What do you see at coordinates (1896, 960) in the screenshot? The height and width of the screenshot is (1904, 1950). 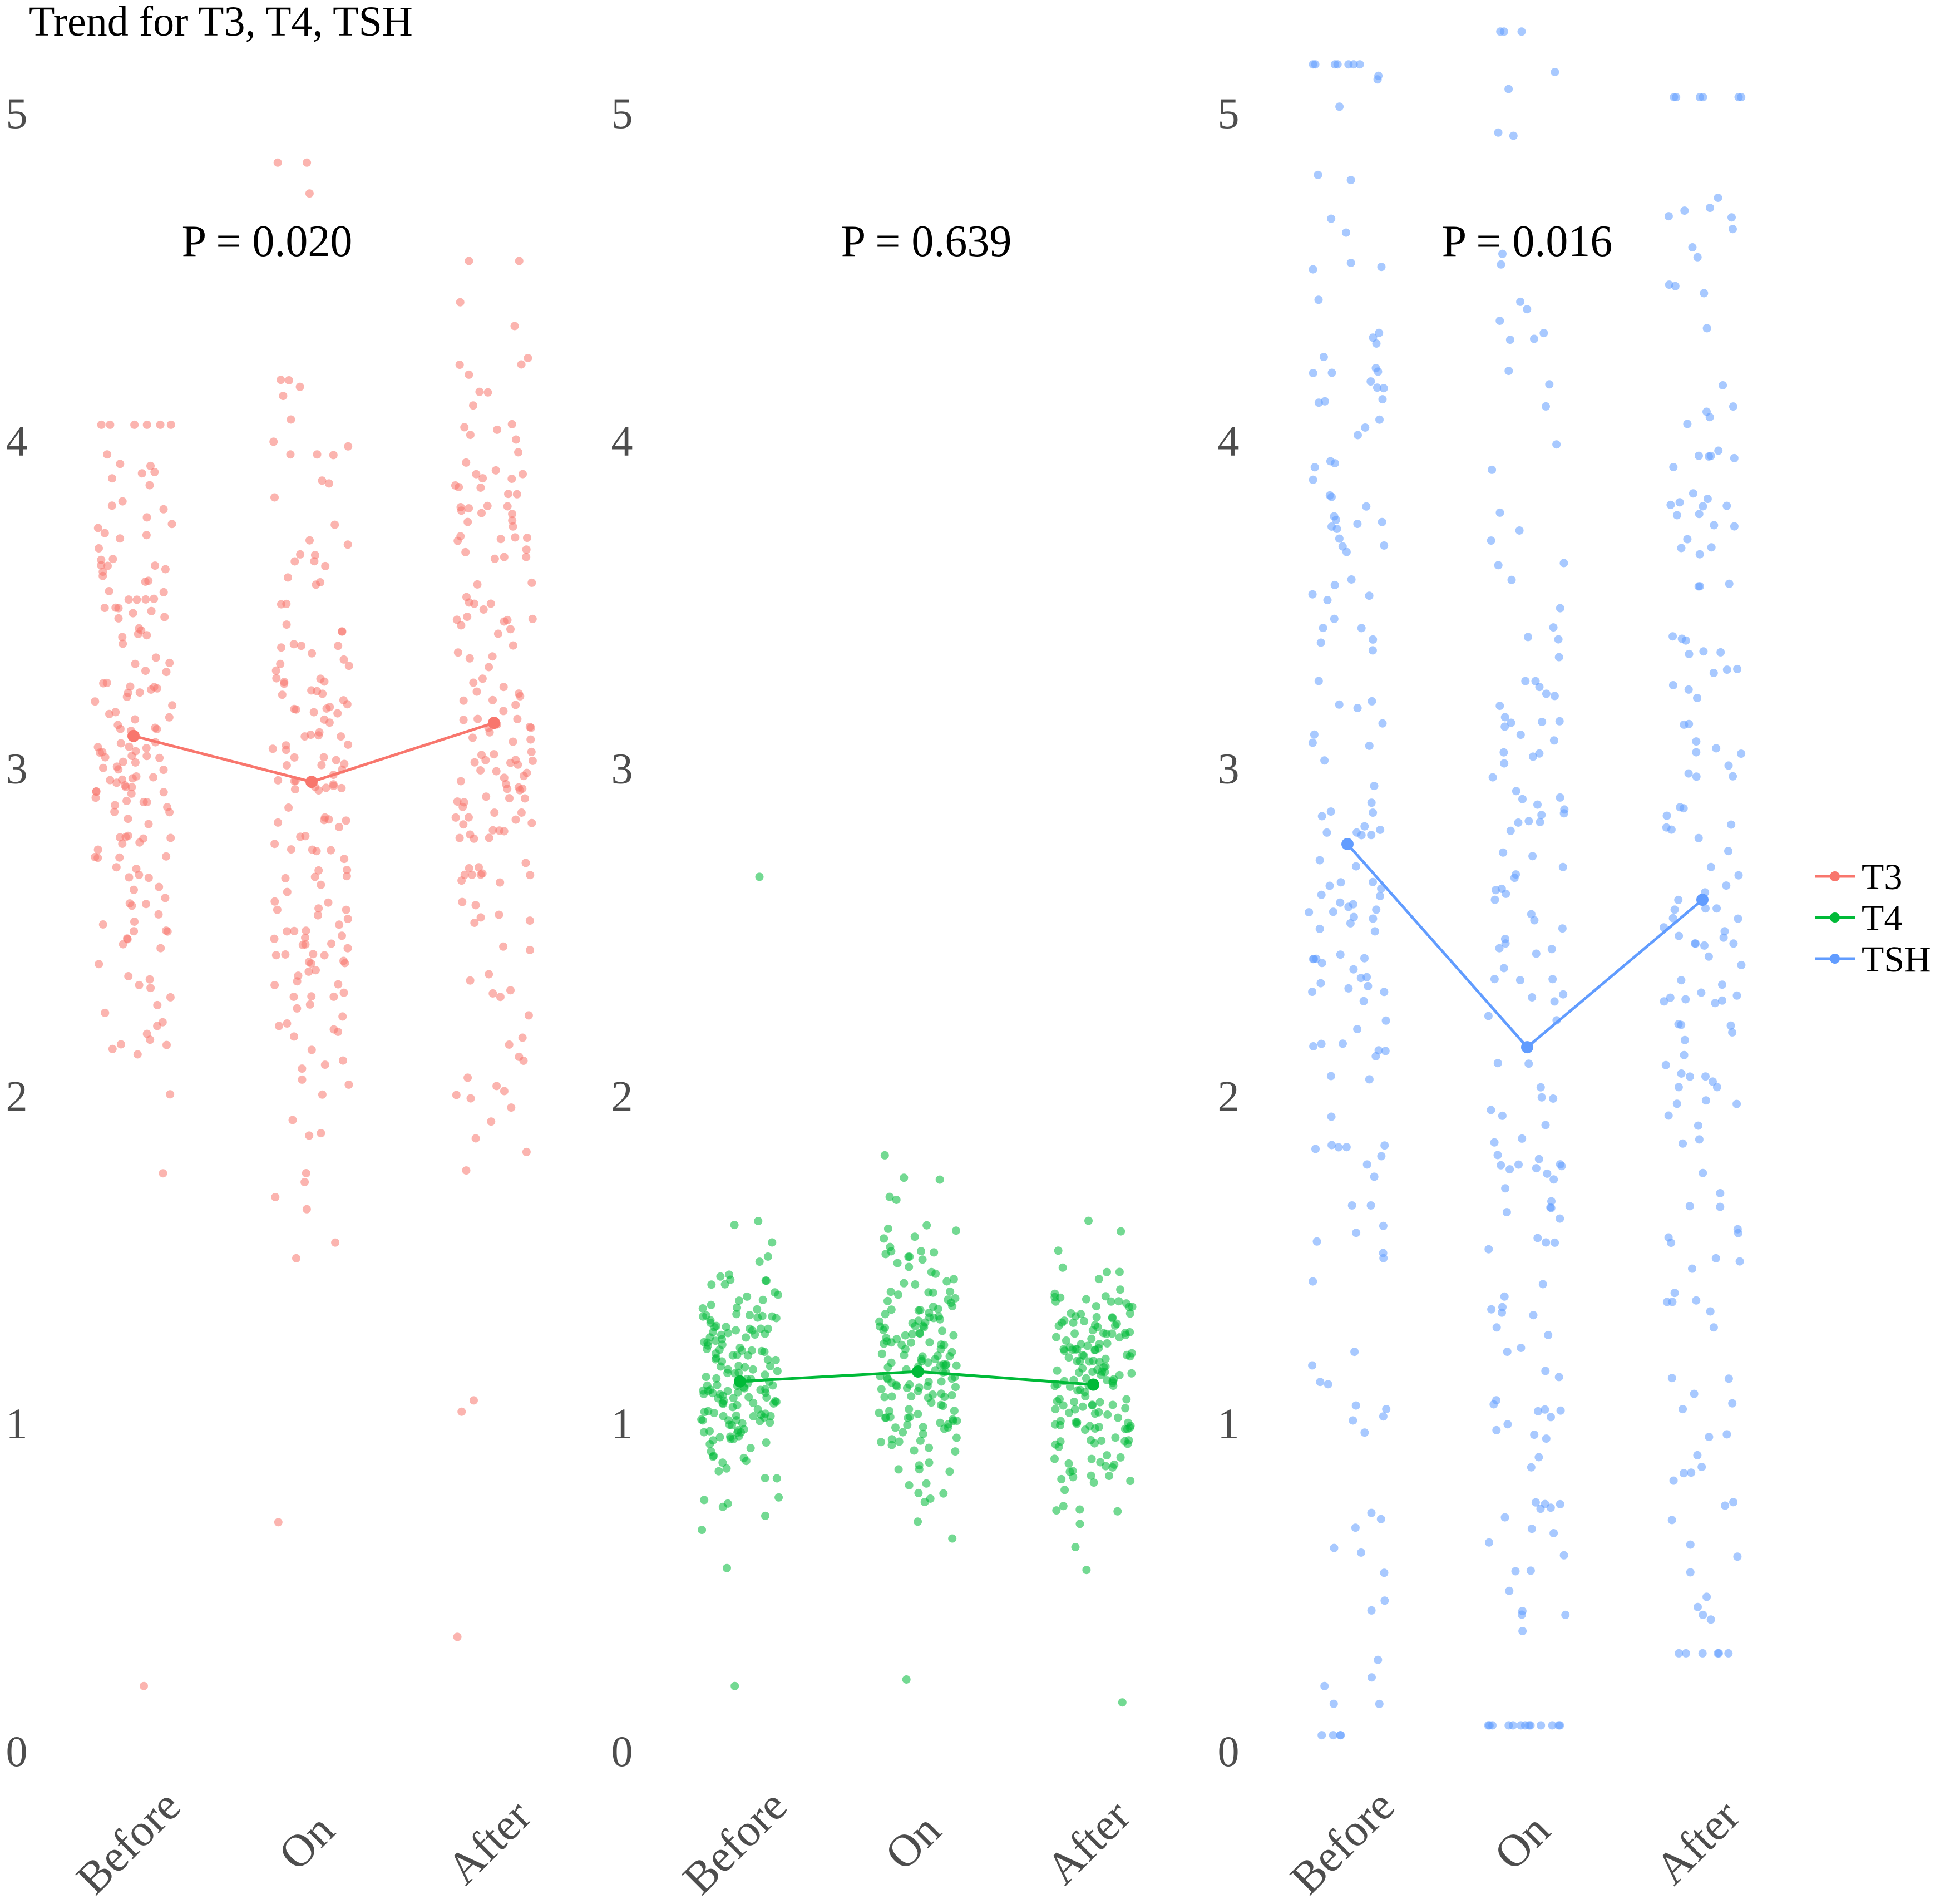 I see `legend-label: TSH` at bounding box center [1896, 960].